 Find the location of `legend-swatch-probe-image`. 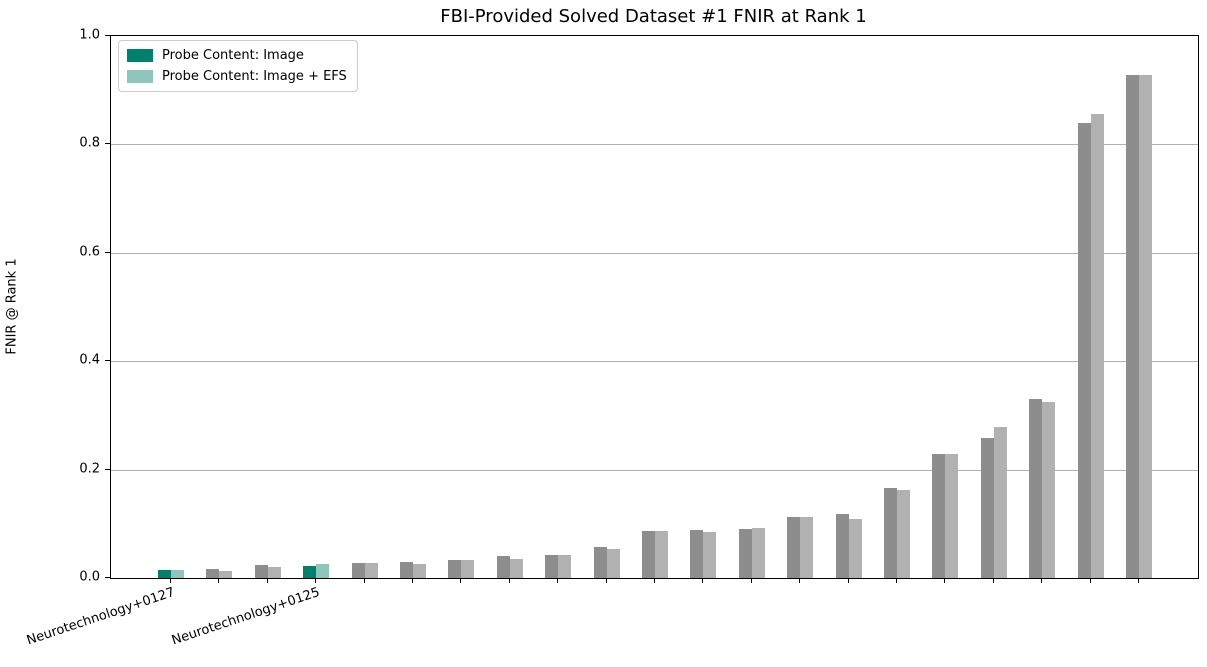

legend-swatch-probe-image is located at coordinates (140, 55).